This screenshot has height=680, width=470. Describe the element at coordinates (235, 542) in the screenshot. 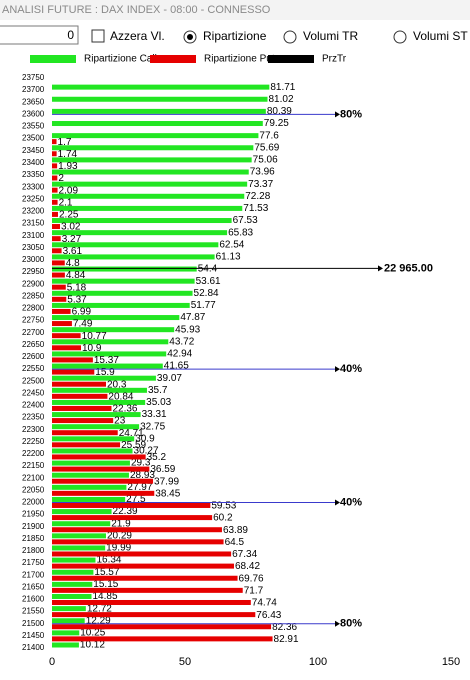

I see `data-label: 64.5` at that location.